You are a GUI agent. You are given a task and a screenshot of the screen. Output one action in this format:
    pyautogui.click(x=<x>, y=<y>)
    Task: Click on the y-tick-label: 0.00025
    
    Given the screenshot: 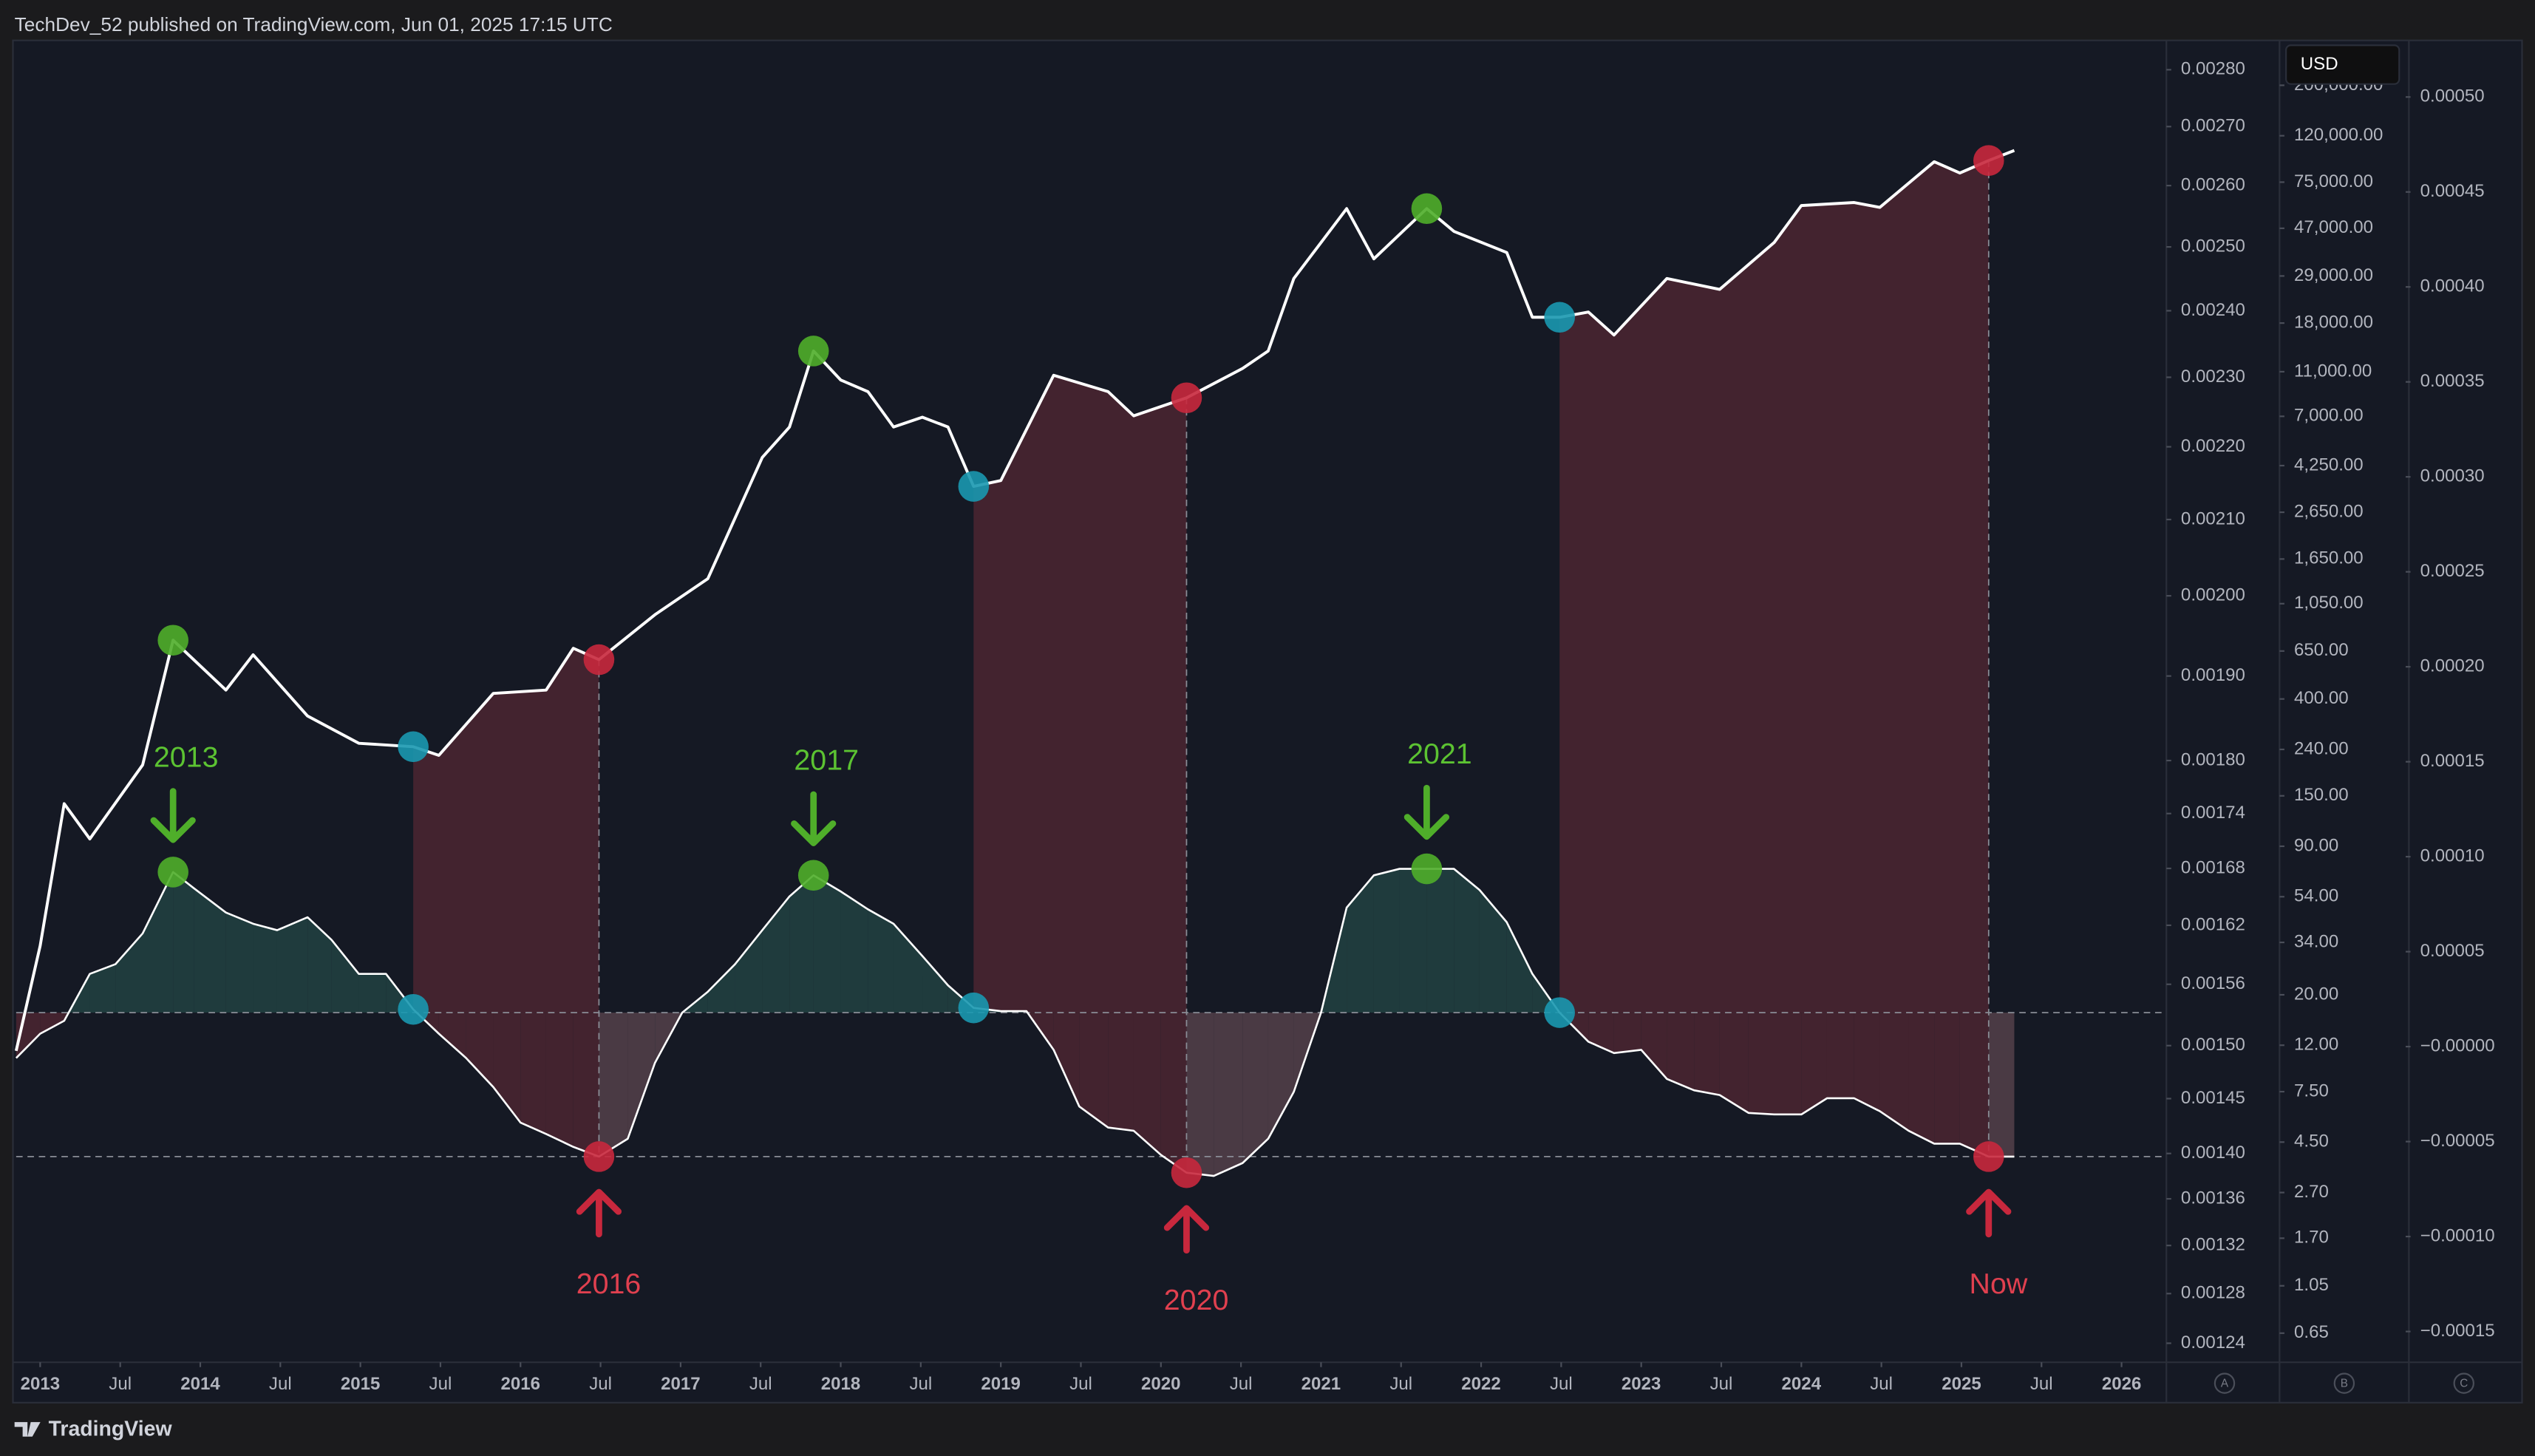 What is the action you would take?
    pyautogui.click(x=2452, y=571)
    